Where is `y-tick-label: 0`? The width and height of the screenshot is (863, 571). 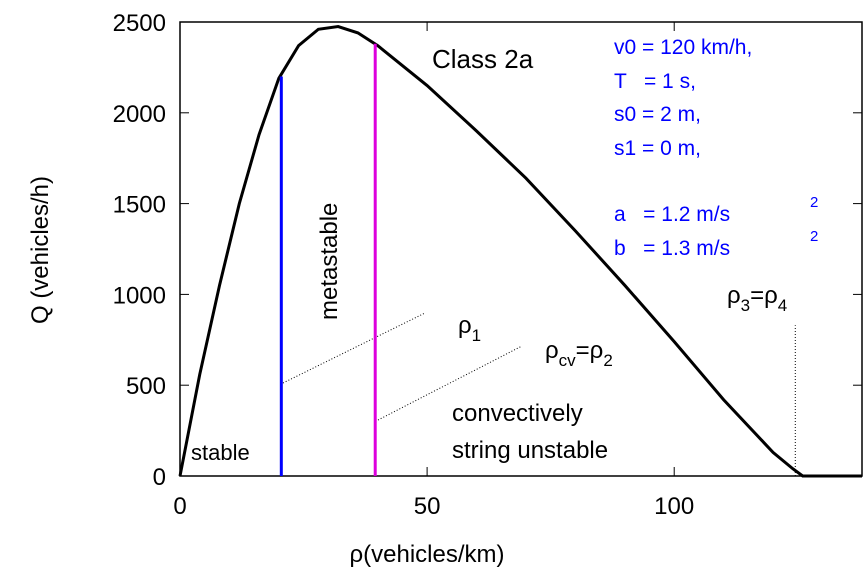
y-tick-label: 0 is located at coordinates (159, 477).